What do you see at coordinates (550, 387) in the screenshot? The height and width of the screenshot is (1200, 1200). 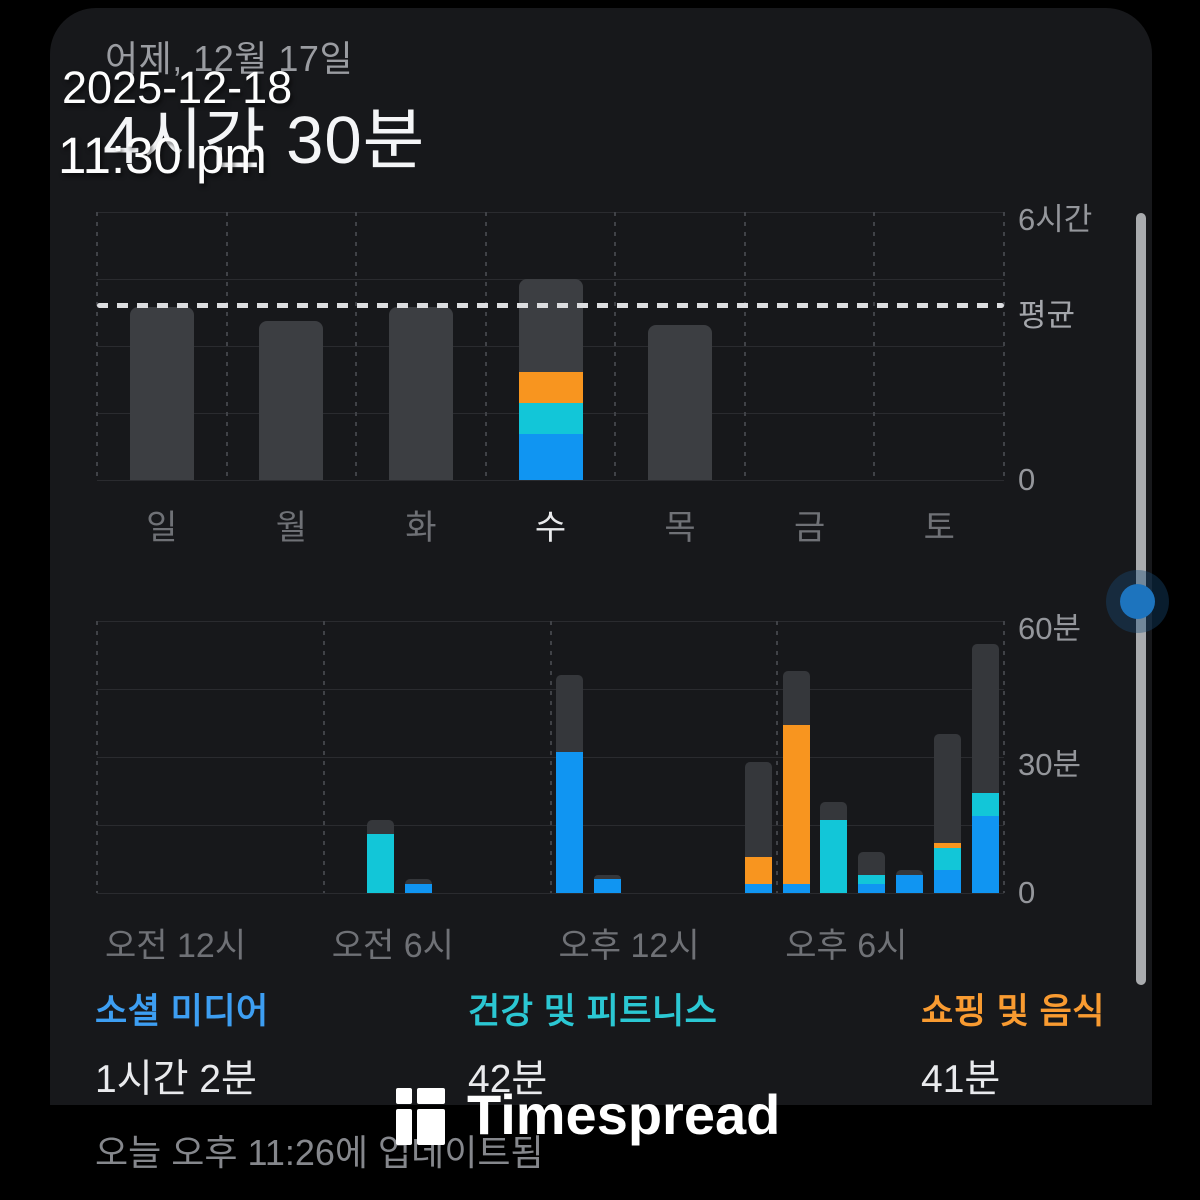 I see `weekly-bar-segment-shopping` at bounding box center [550, 387].